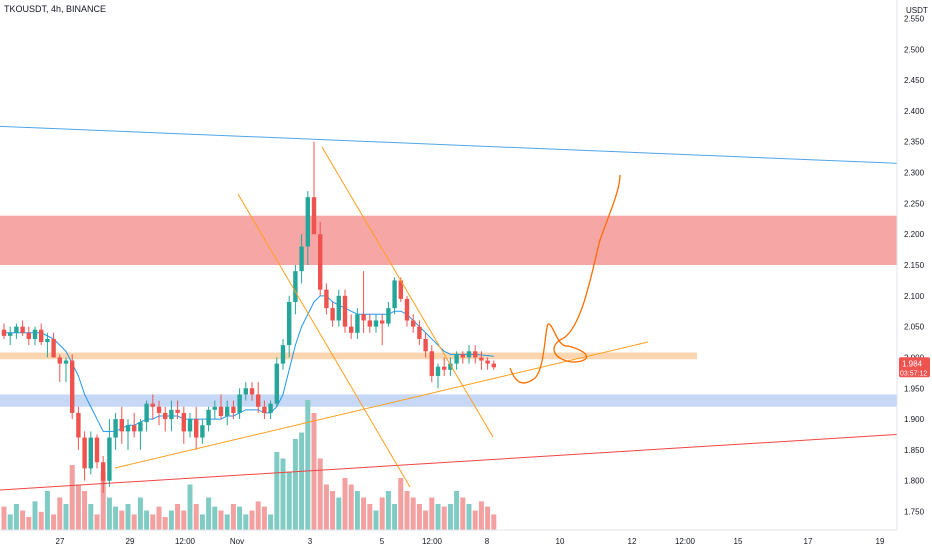 This screenshot has height=550, width=932. I want to click on time-tick: 5, so click(382, 541).